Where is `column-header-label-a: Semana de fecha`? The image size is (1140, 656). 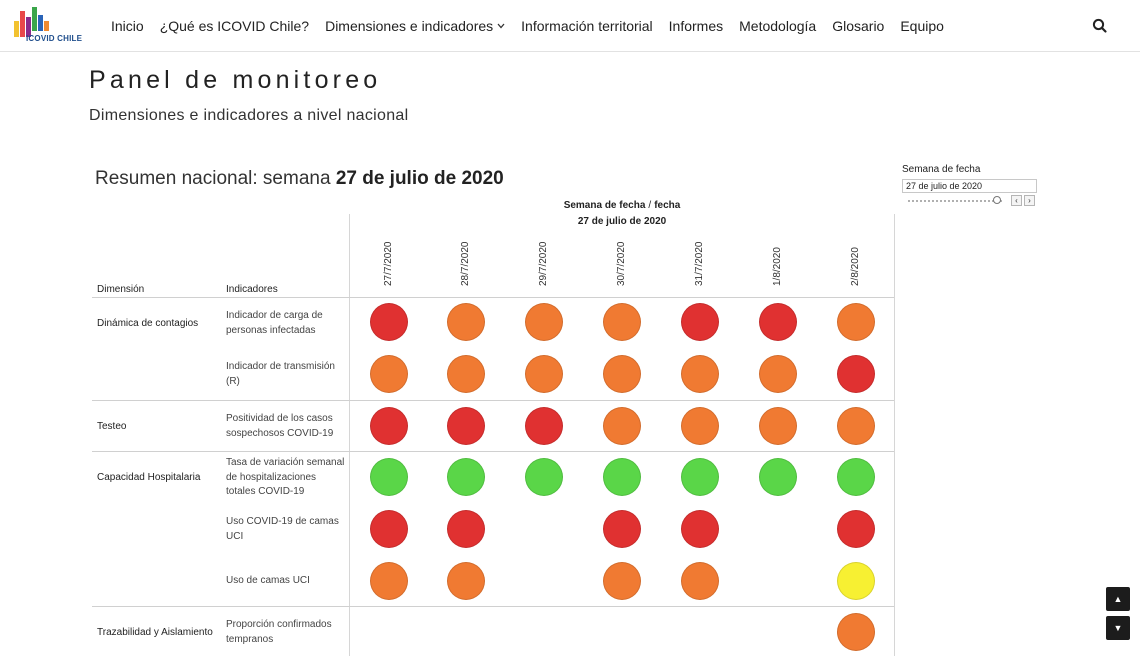
column-header-label-a: Semana de fecha is located at coordinates (604, 205).